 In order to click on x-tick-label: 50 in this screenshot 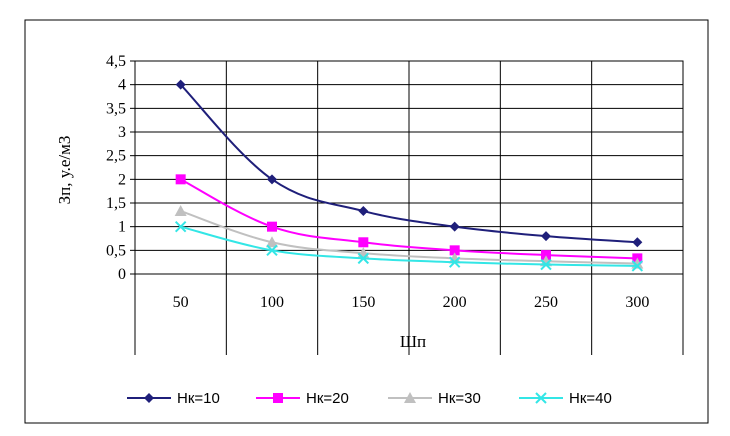, I will do `click(181, 302)`.